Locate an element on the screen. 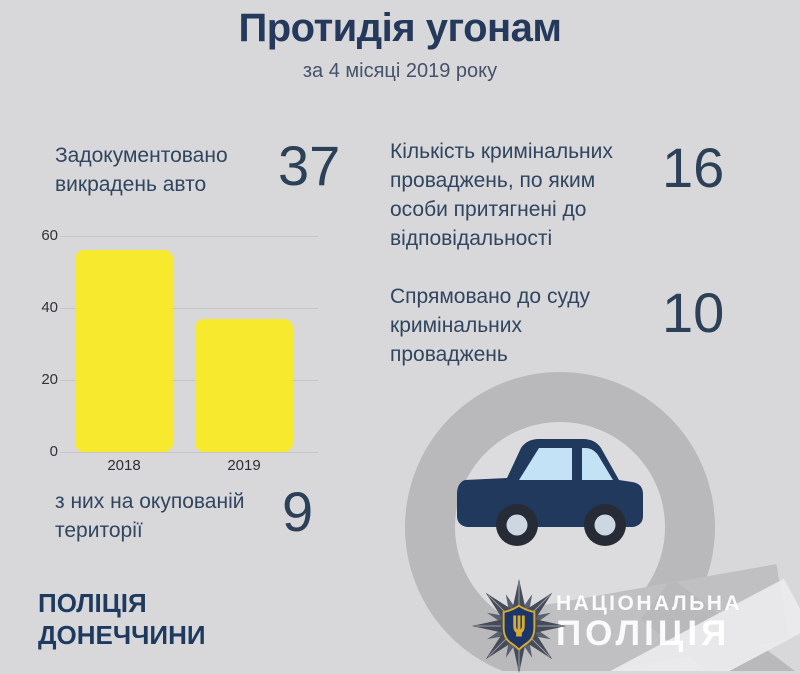 This screenshot has height=674, width=800. stat-court-value: 10 is located at coordinates (693, 312).